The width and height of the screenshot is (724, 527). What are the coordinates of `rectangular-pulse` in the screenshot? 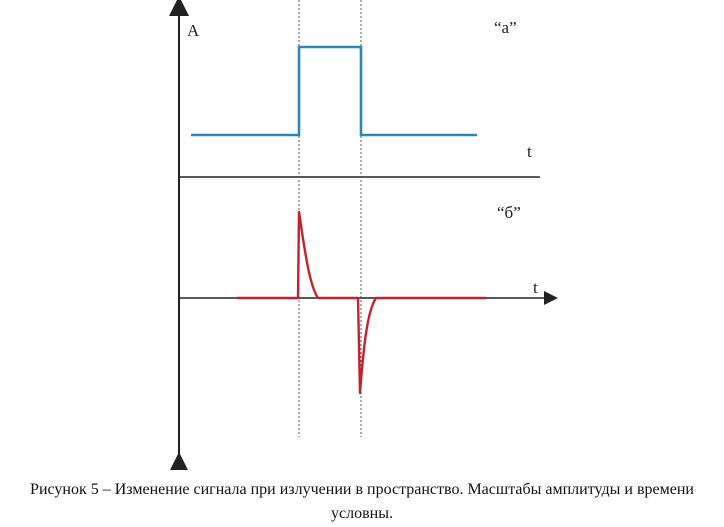 It's located at (334, 91).